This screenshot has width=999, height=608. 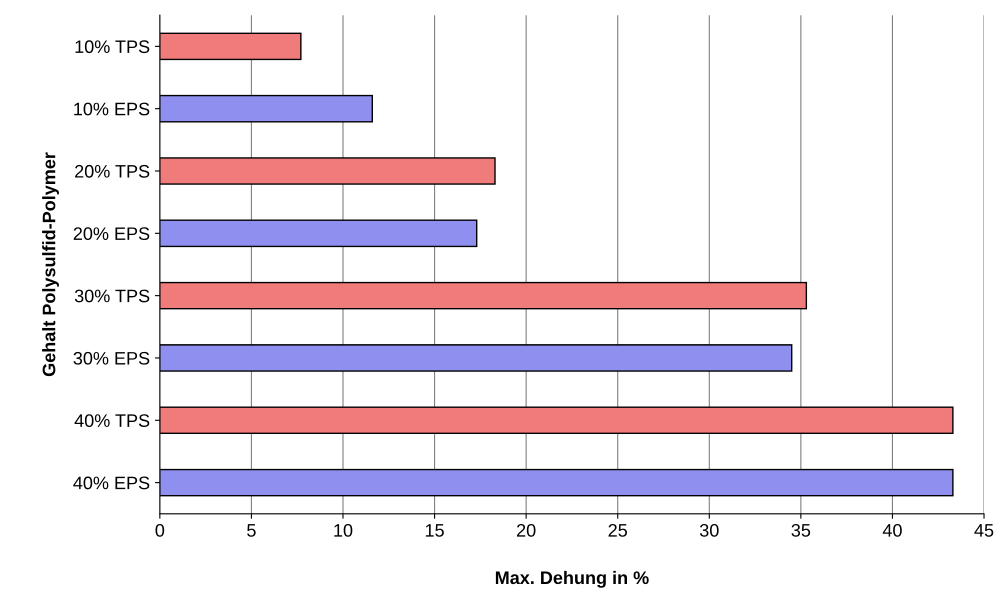 I want to click on x-axis-title: Max. Dehung in %, so click(x=572, y=579).